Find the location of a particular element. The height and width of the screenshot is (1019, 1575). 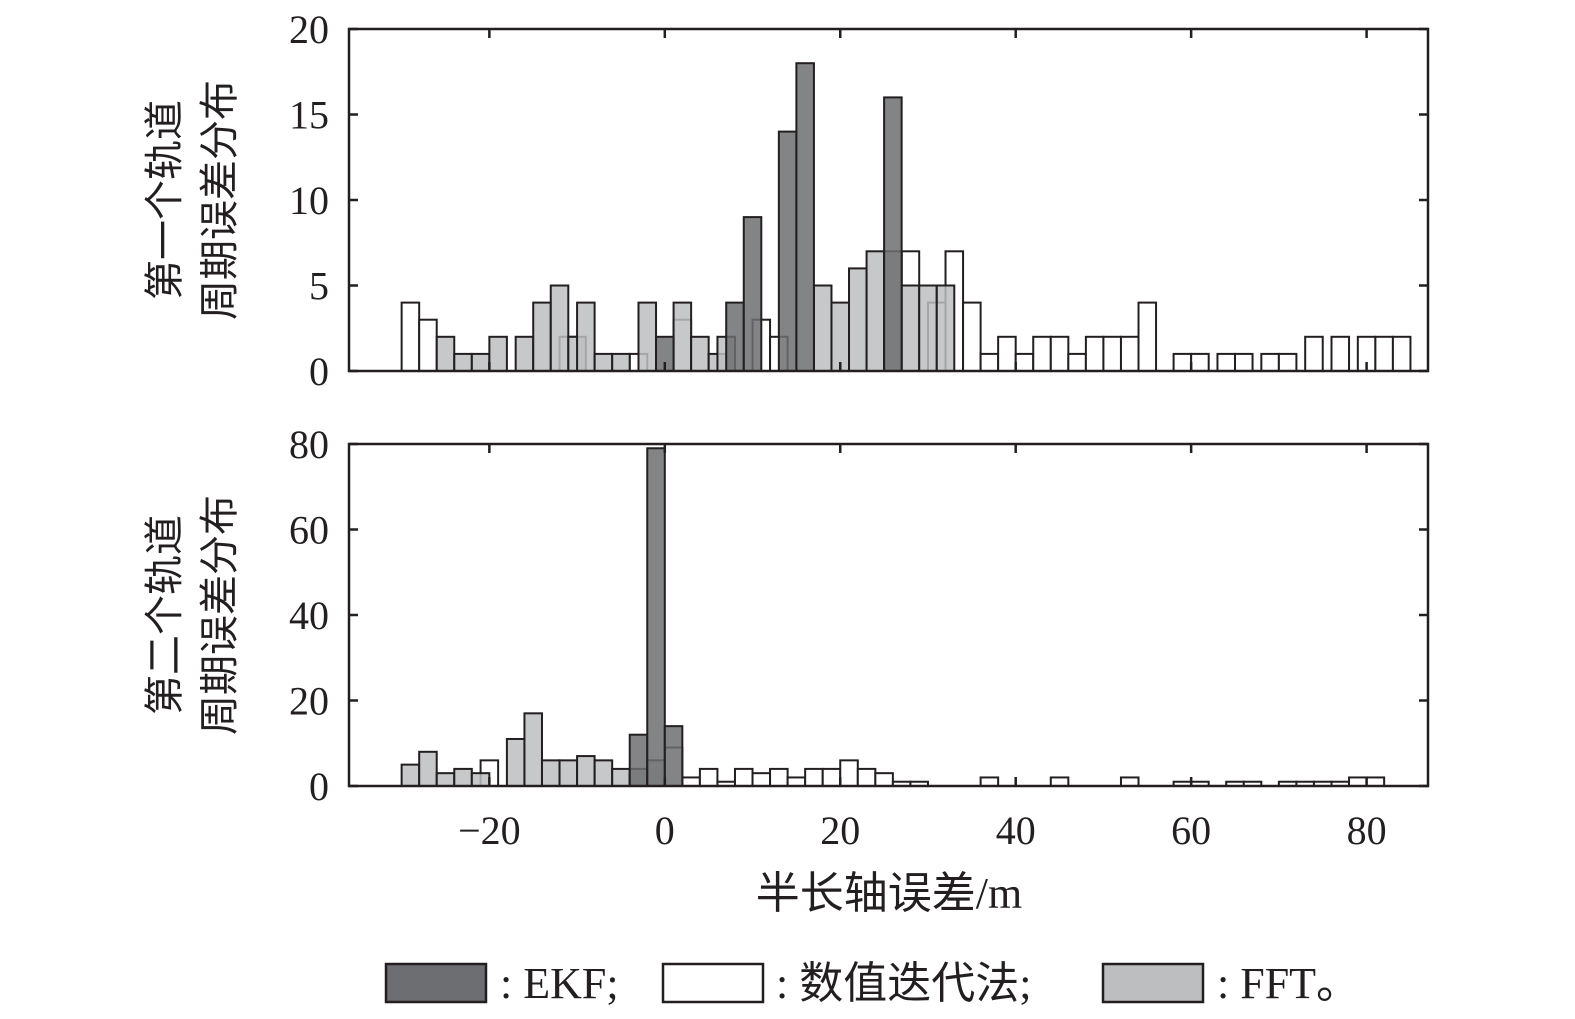

y-tick-label-bottom-0: 0 is located at coordinates (319, 786).